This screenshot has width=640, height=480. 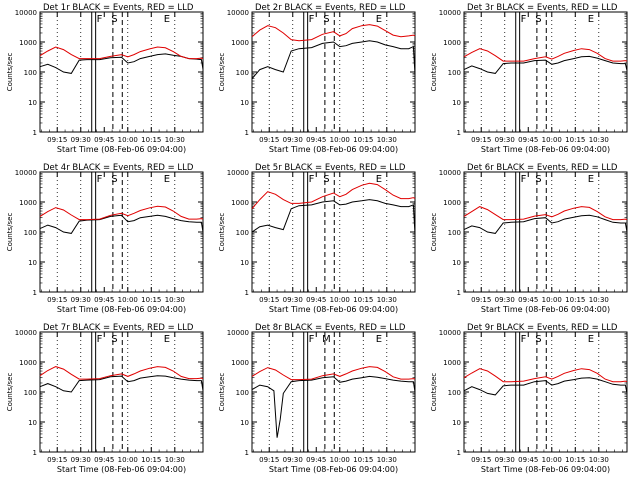 What do you see at coordinates (542, 8) in the screenshot?
I see `chart-title: Det 3r BLACK = Events, RED = LLD` at bounding box center [542, 8].